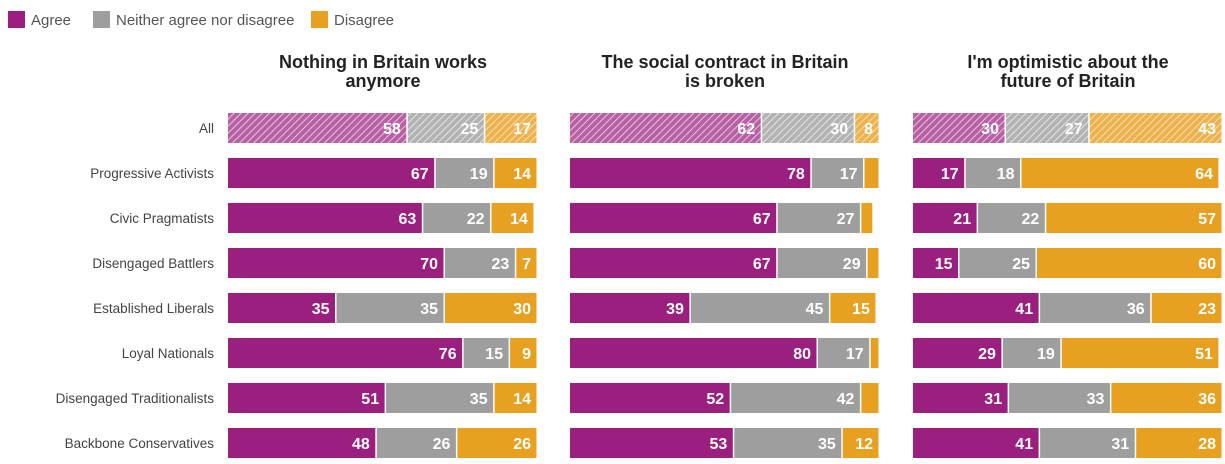 This screenshot has width=1225, height=464. What do you see at coordinates (1207, 129) in the screenshot?
I see `value-label-disagree-all: 43` at bounding box center [1207, 129].